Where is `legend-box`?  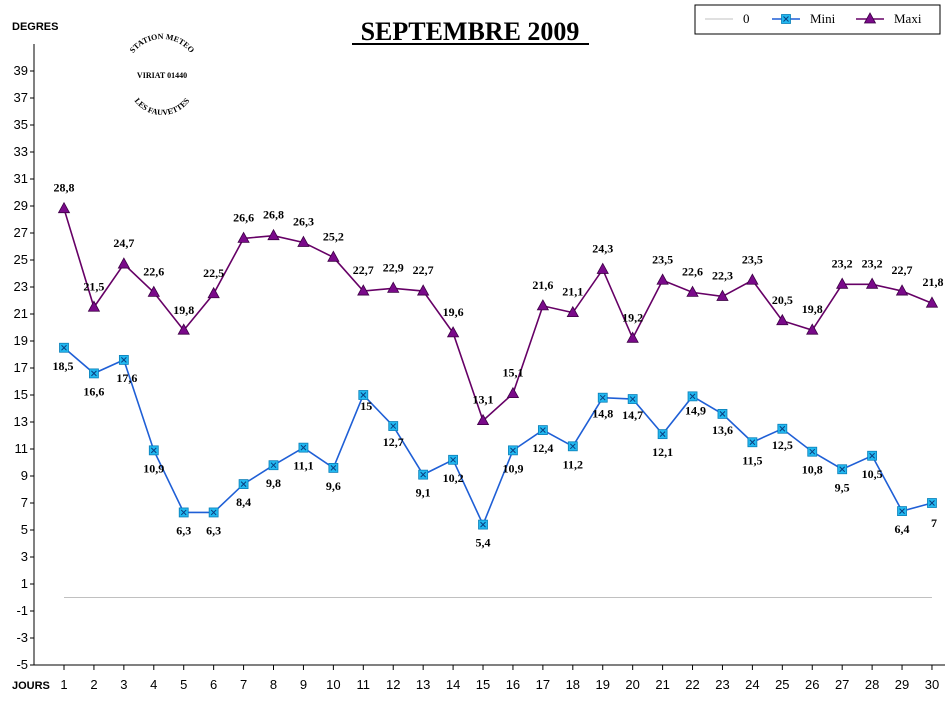
legend-box is located at coordinates (817, 19).